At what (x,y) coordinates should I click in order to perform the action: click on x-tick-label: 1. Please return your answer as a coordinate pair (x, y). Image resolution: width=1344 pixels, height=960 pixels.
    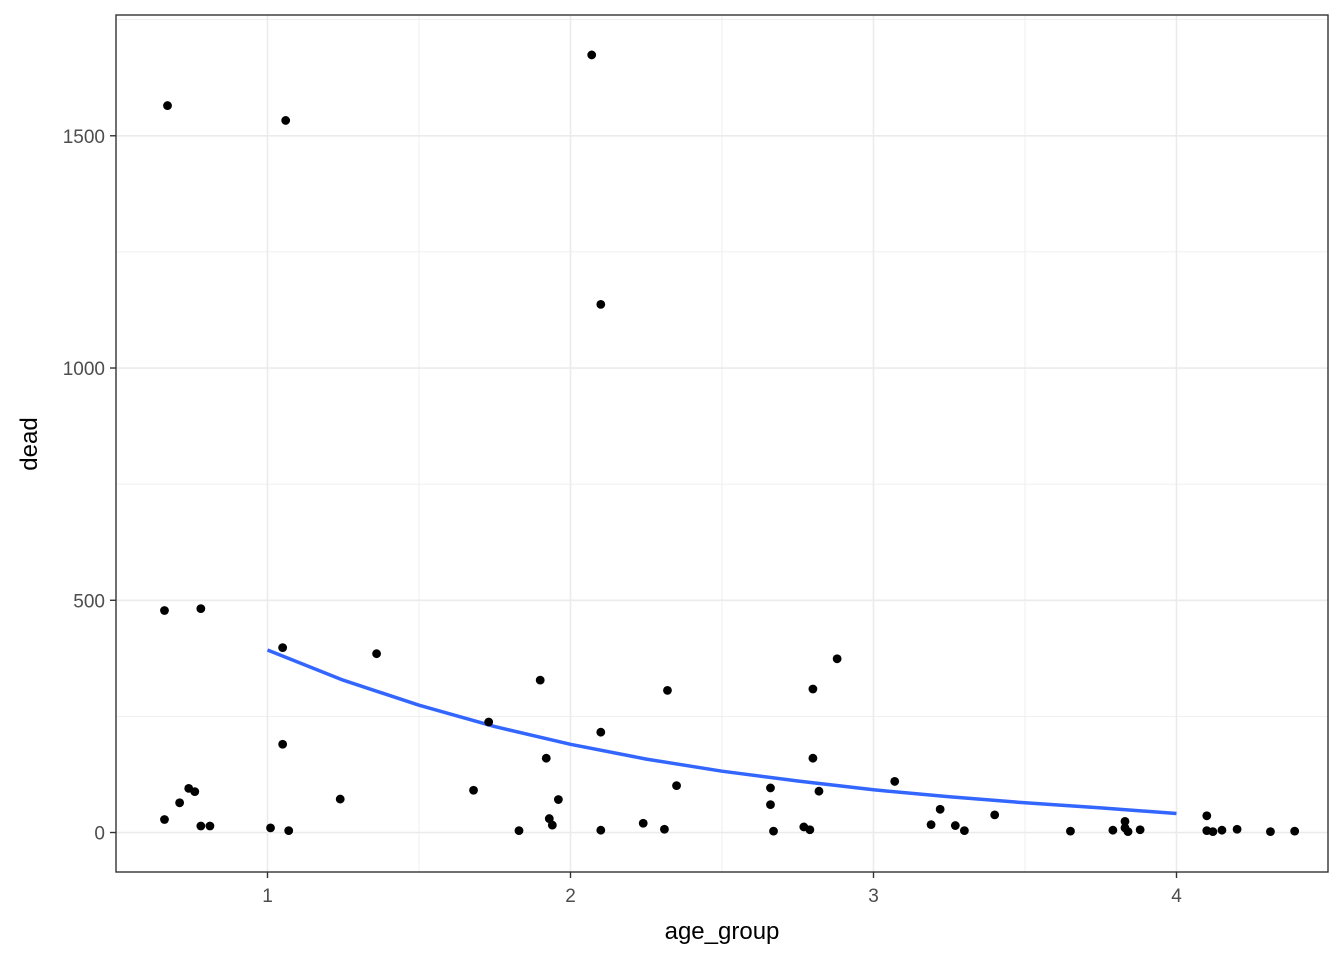
    Looking at the image, I should click on (267, 896).